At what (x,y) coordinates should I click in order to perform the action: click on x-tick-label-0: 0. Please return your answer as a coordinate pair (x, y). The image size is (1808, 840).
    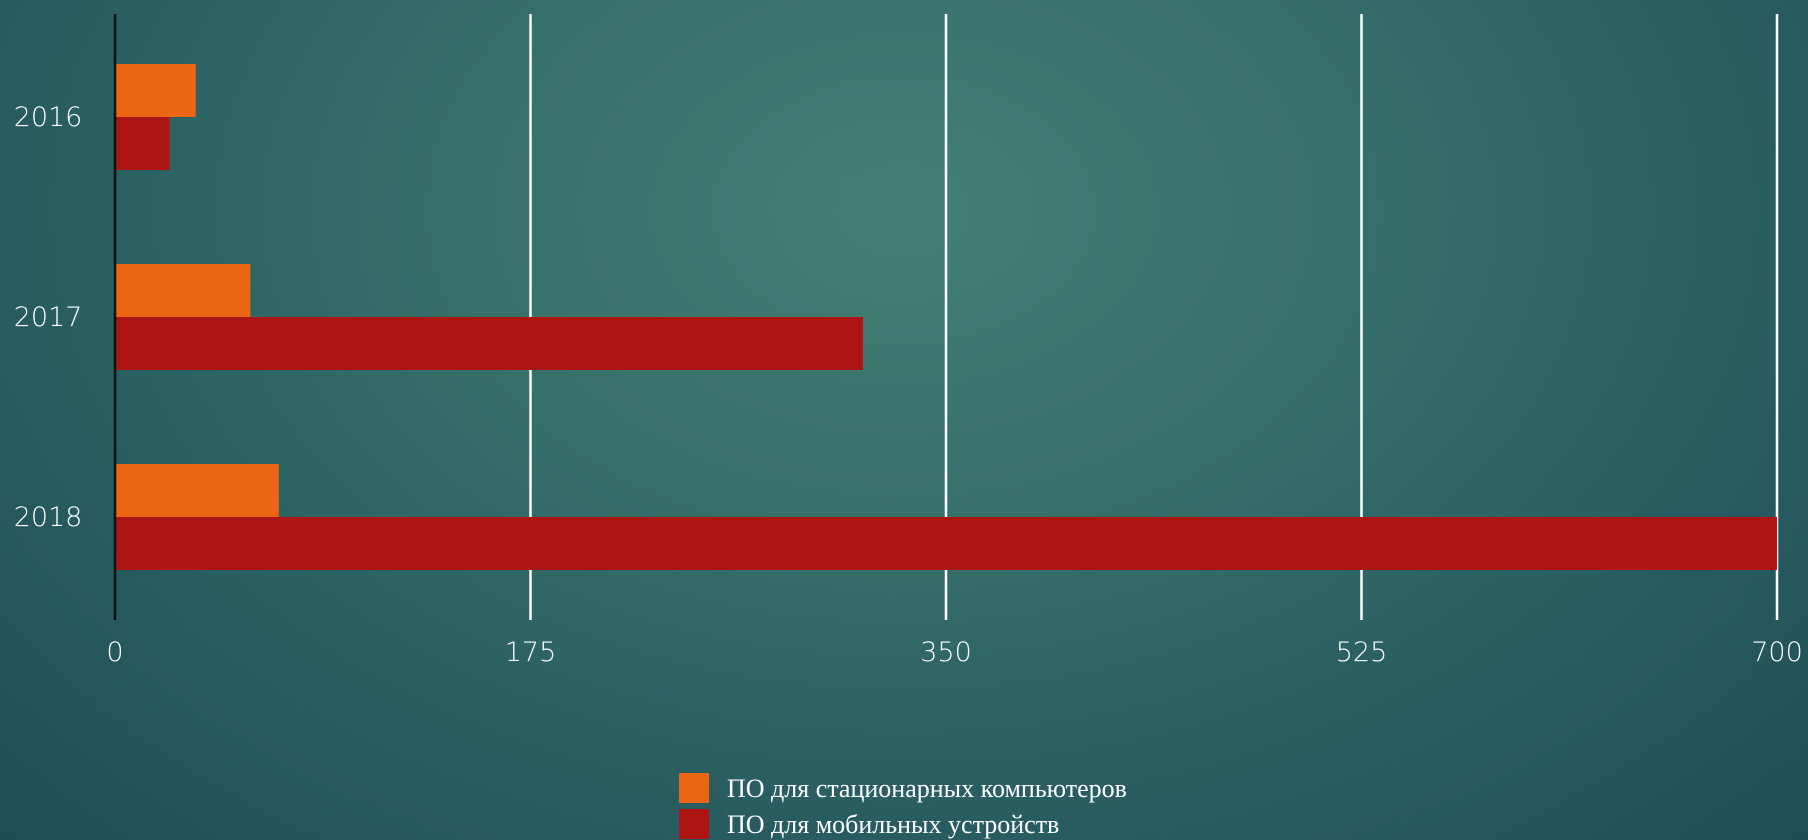
    Looking at the image, I should click on (114, 652).